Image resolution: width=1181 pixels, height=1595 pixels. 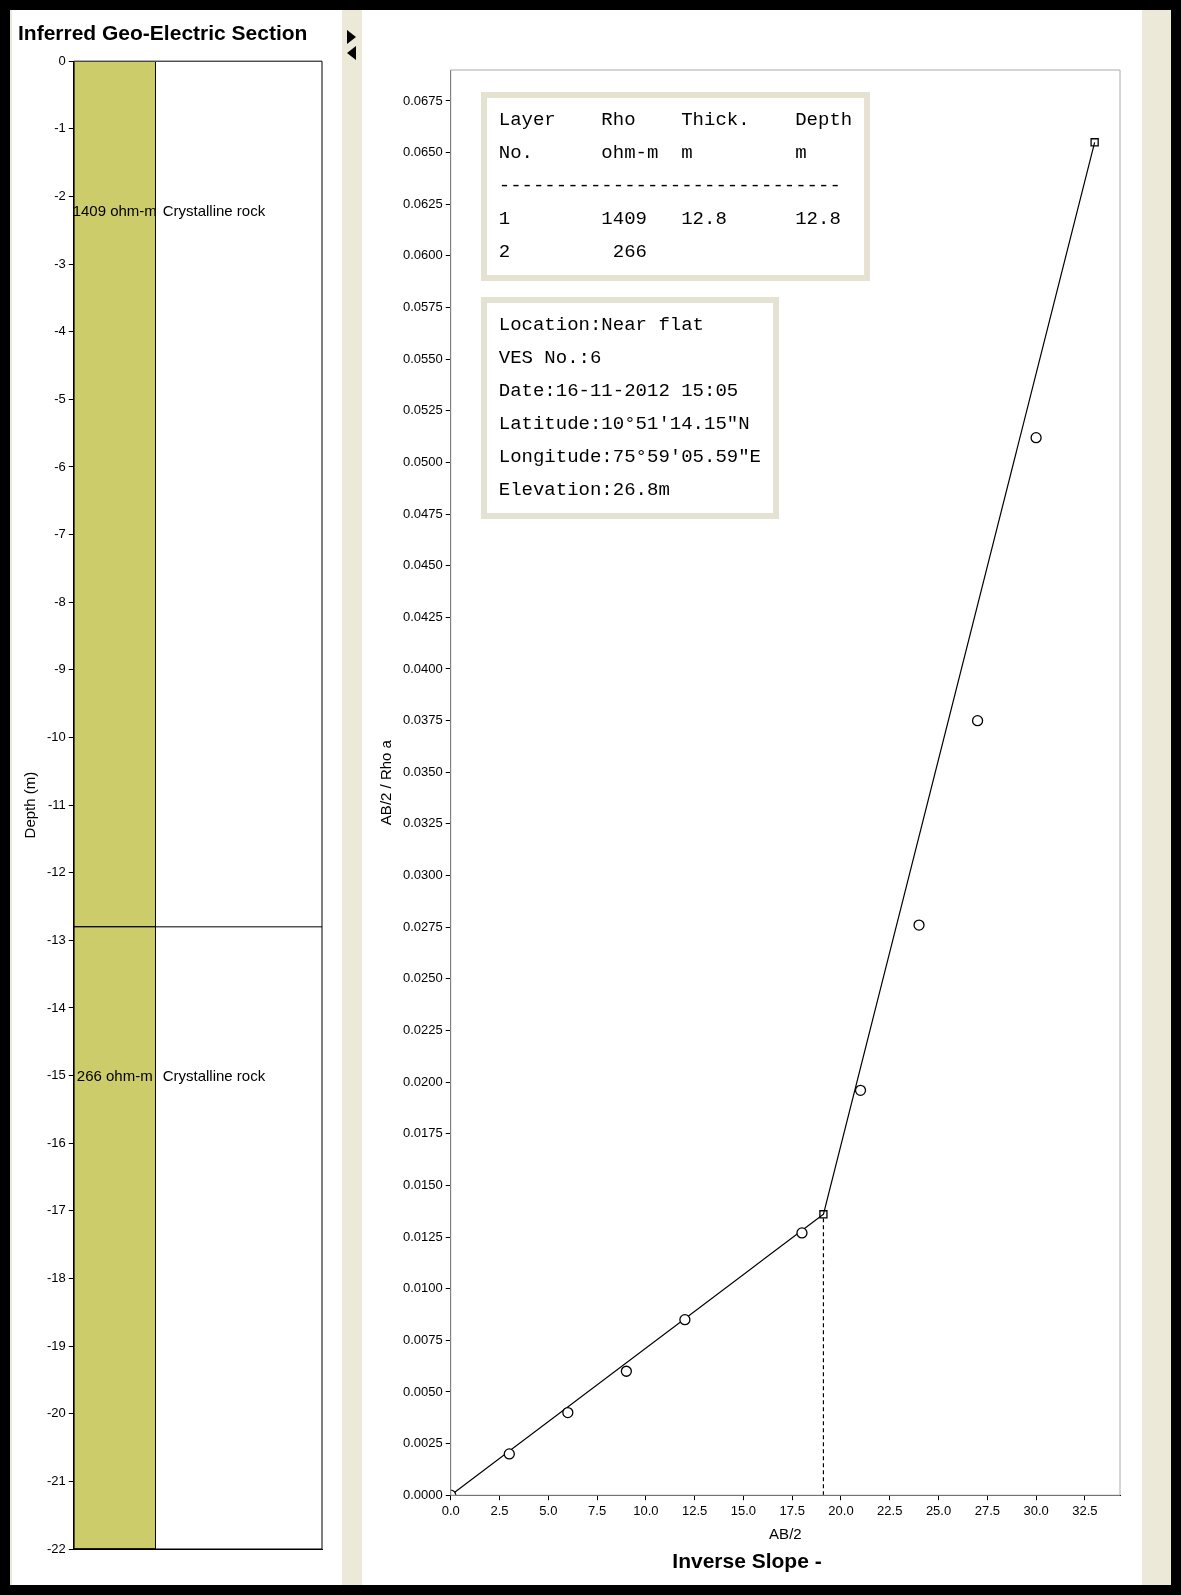 I want to click on y-tick-label: 0.0550, so click(x=423, y=358).